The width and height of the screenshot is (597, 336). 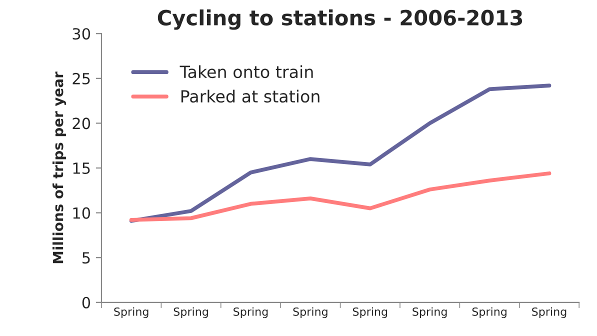 I want to click on line-series, so click(x=340, y=196).